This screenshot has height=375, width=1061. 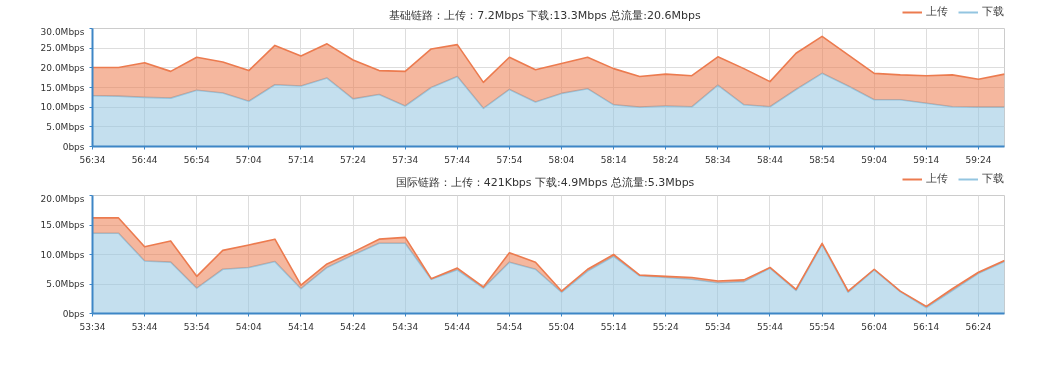 I want to click on x-tick-label: 55:24, so click(x=665, y=326).